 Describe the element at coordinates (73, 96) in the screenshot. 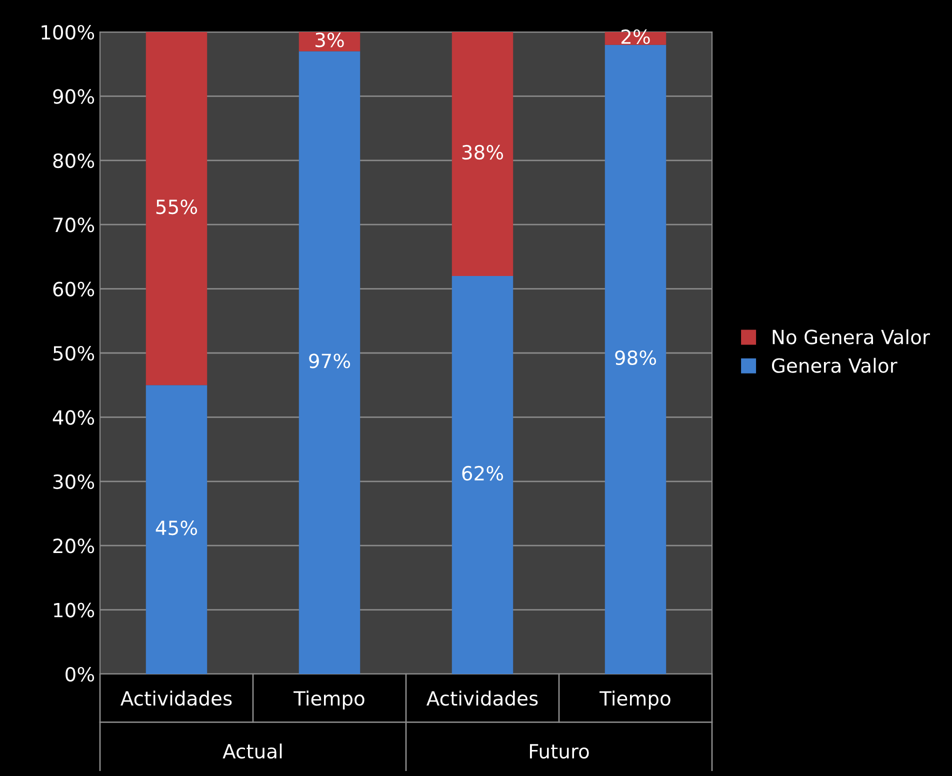

I see `y-tick-label: 90%` at that location.